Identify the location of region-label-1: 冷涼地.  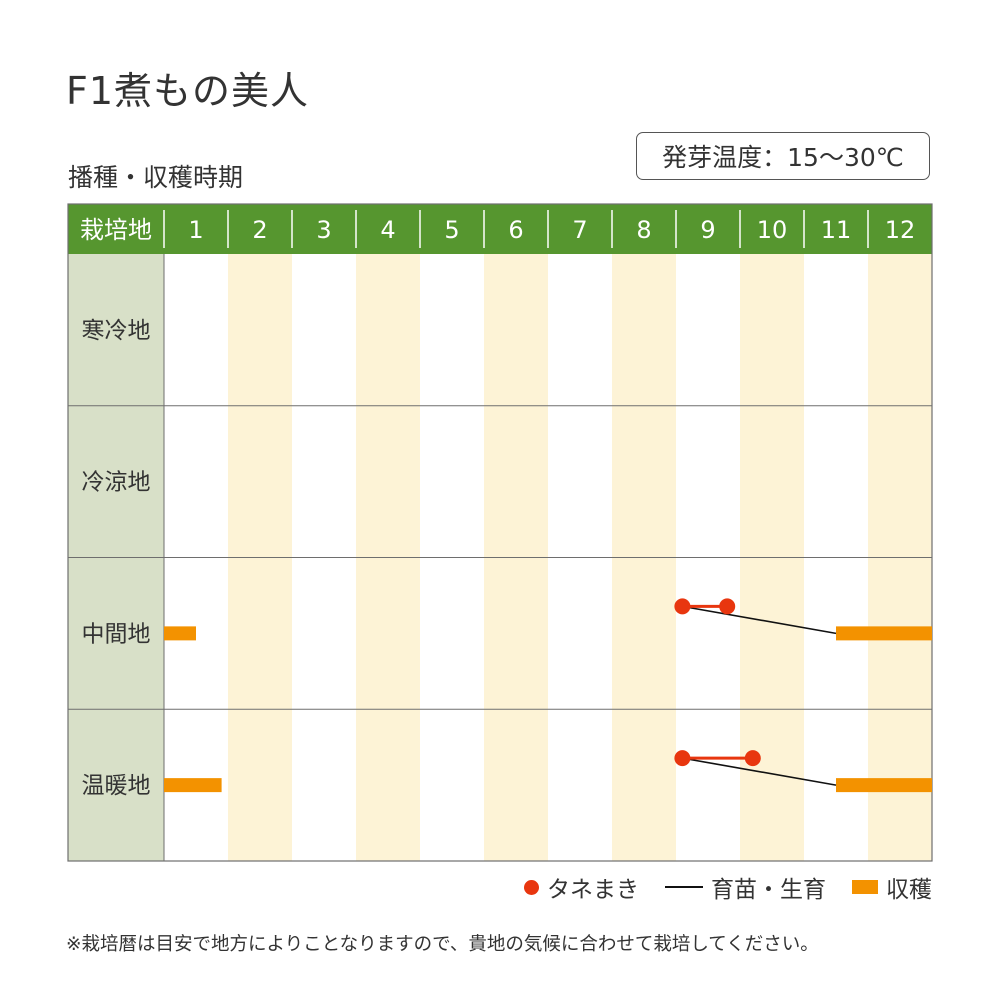
(116, 483).